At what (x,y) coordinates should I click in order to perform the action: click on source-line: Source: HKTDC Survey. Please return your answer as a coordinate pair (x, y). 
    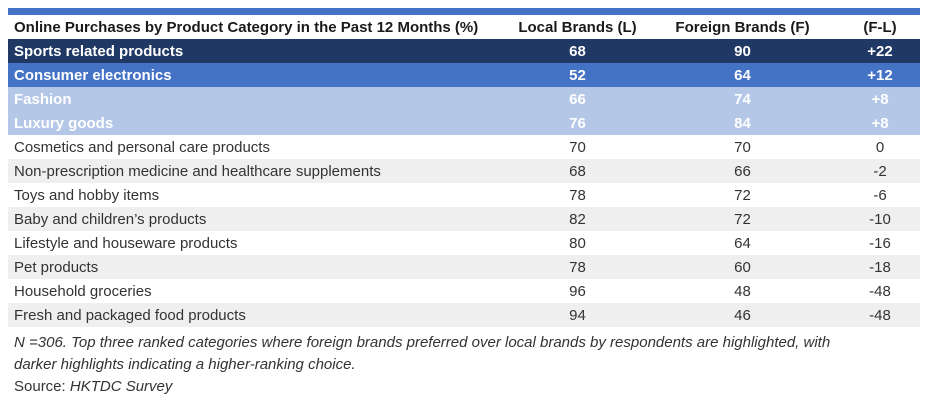
    Looking at the image, I should click on (467, 387).